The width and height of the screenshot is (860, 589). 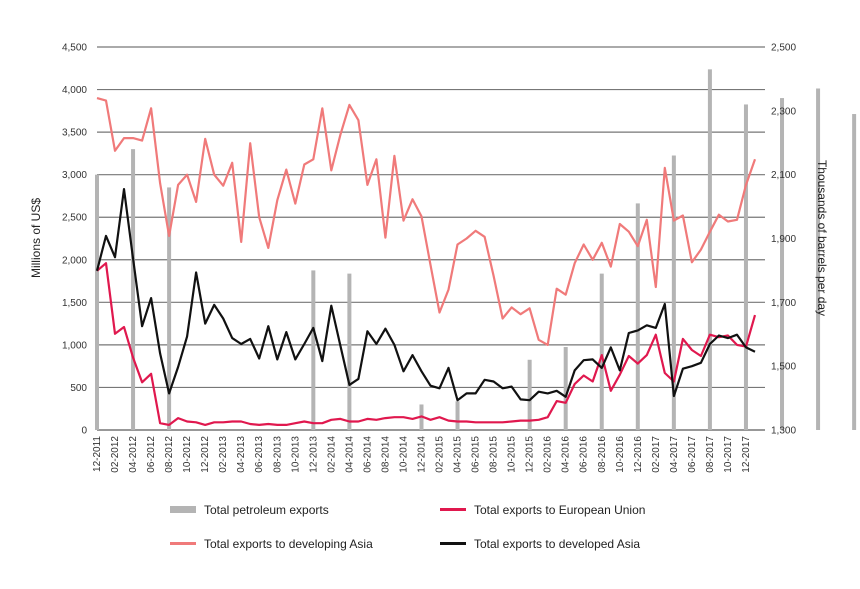 What do you see at coordinates (692, 454) in the screenshot?
I see `x-tick-label: 06-2017` at bounding box center [692, 454].